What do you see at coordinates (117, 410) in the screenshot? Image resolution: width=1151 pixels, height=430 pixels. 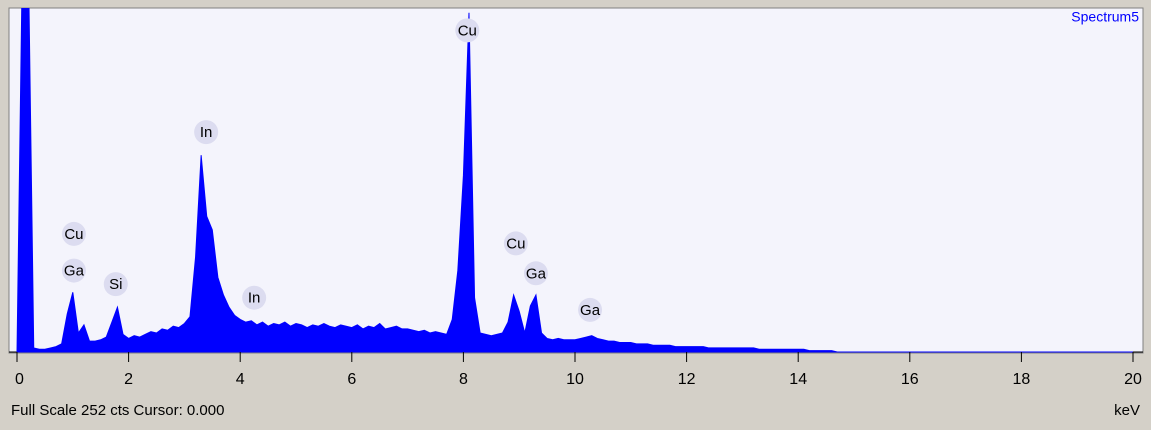 I see `footer-status: Full Scale 252 cts Cursor: 0.000` at bounding box center [117, 410].